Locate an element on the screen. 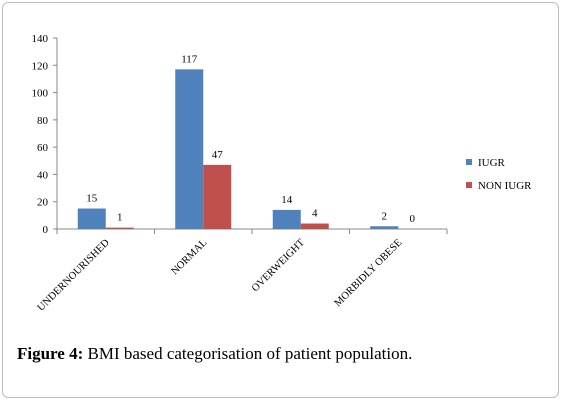 The height and width of the screenshot is (402, 563). data-label: 117 is located at coordinates (189, 59).